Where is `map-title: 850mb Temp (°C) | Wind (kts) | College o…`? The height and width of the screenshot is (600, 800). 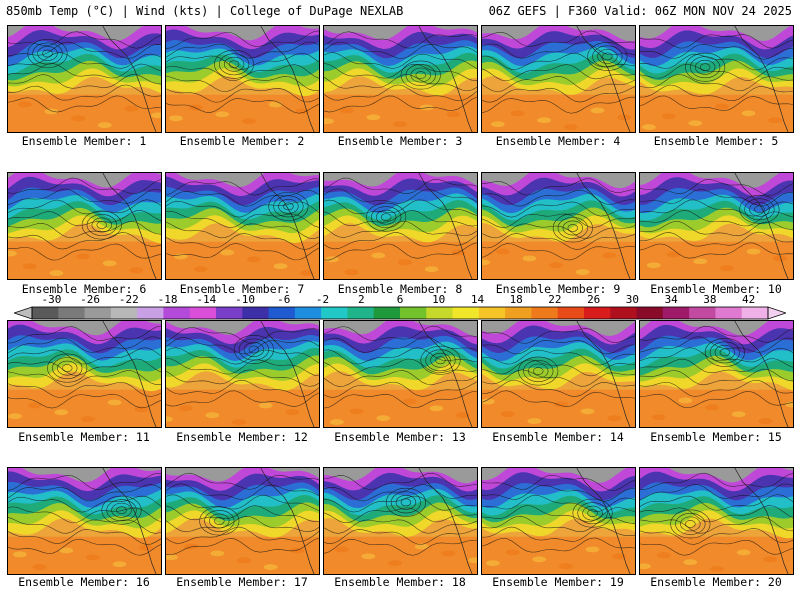
map-title: 850mb Temp (°C) | Wind (kts) | College o… is located at coordinates (205, 11).